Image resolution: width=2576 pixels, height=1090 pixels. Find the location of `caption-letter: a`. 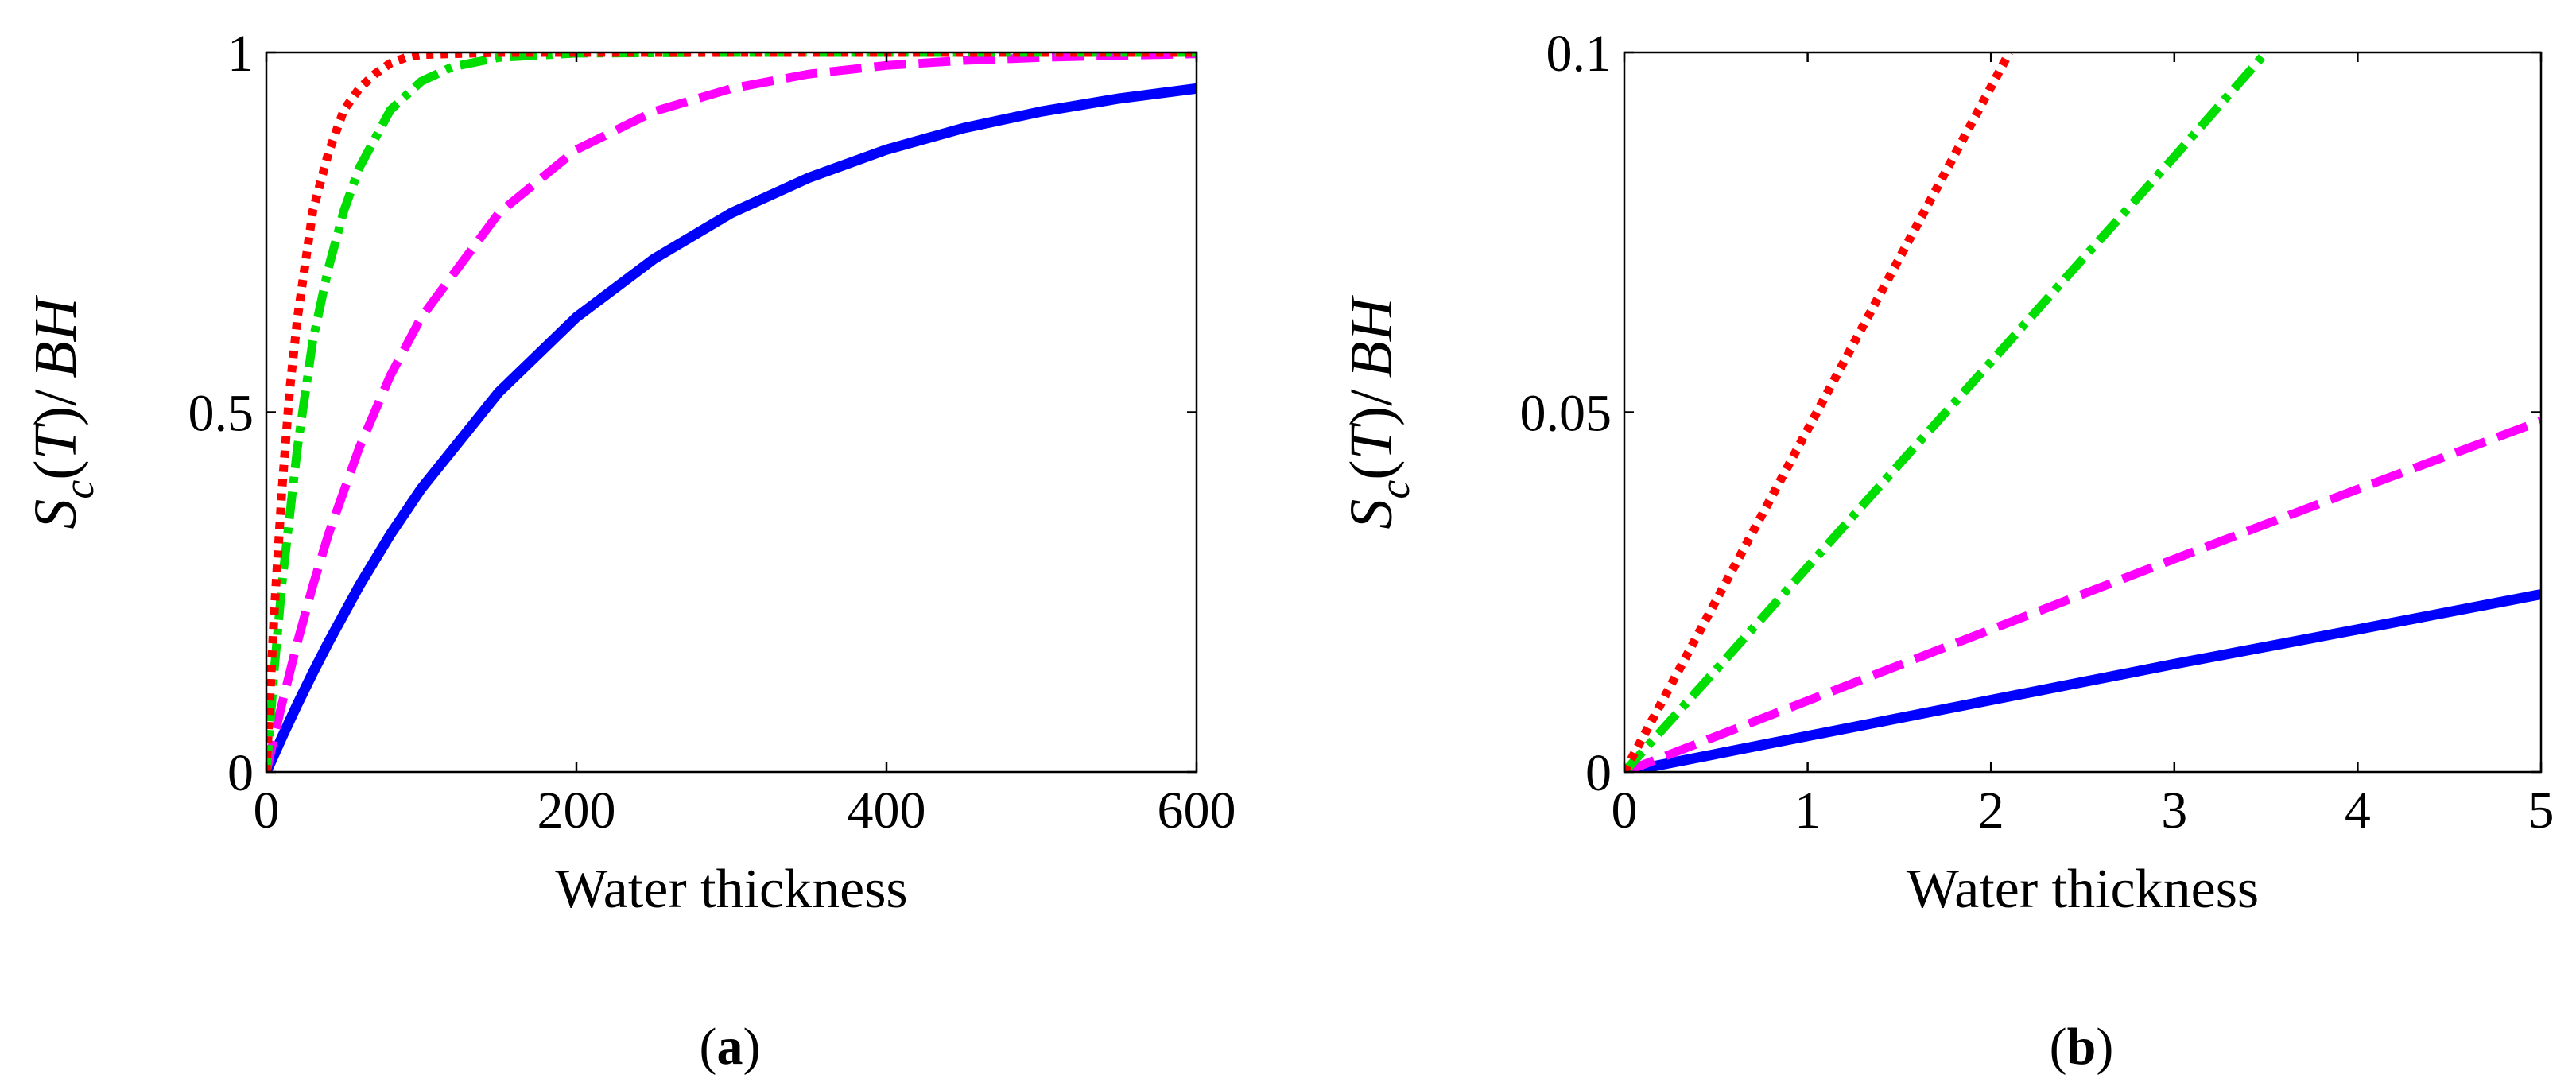

caption-letter: a is located at coordinates (730, 1047).